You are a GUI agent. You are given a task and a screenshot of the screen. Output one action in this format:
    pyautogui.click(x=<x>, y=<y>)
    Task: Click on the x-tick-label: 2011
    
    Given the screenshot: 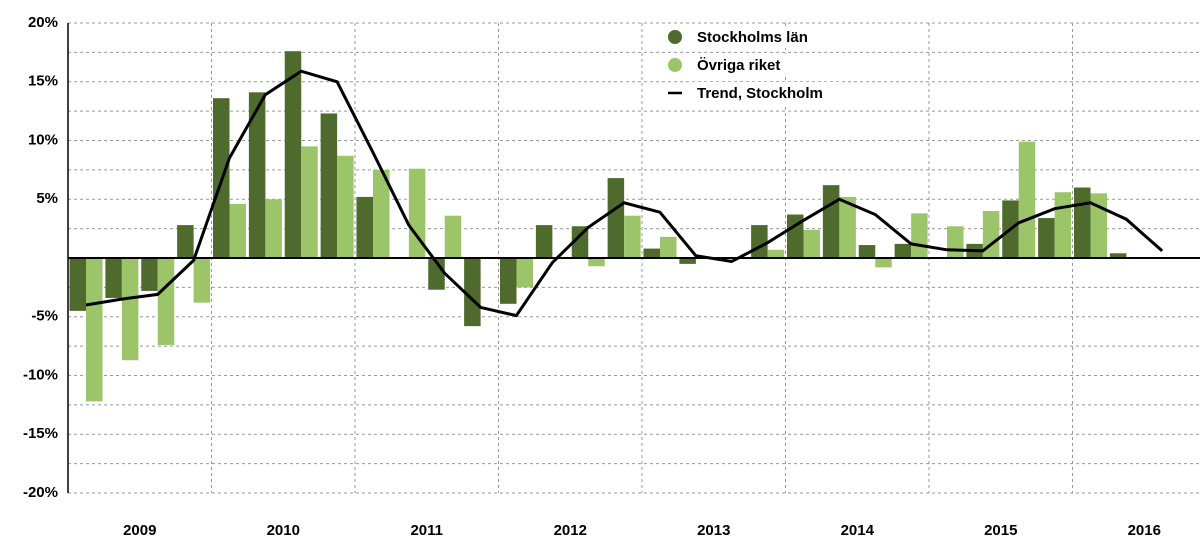 What is the action you would take?
    pyautogui.click(x=426, y=530)
    